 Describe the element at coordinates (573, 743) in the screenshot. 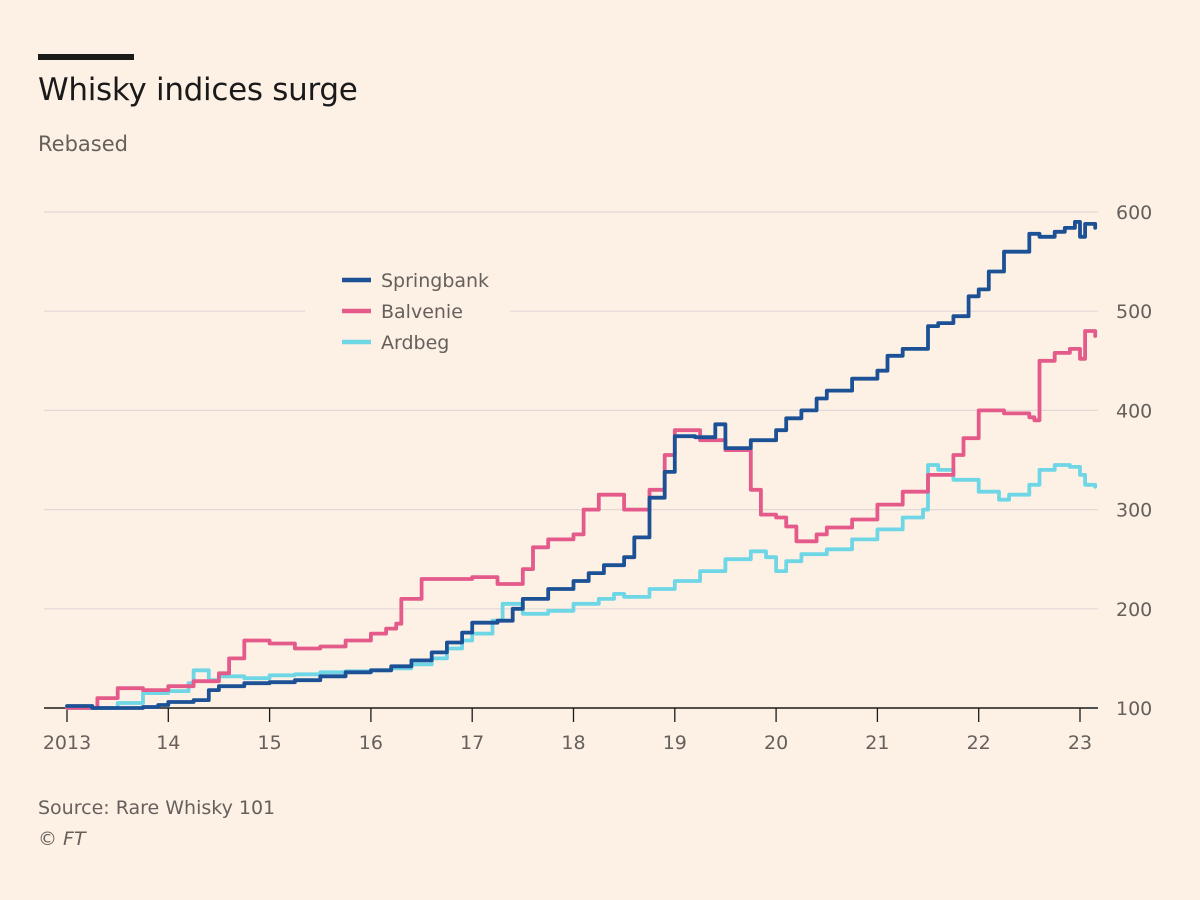

I see `x-tick-label: 18` at that location.